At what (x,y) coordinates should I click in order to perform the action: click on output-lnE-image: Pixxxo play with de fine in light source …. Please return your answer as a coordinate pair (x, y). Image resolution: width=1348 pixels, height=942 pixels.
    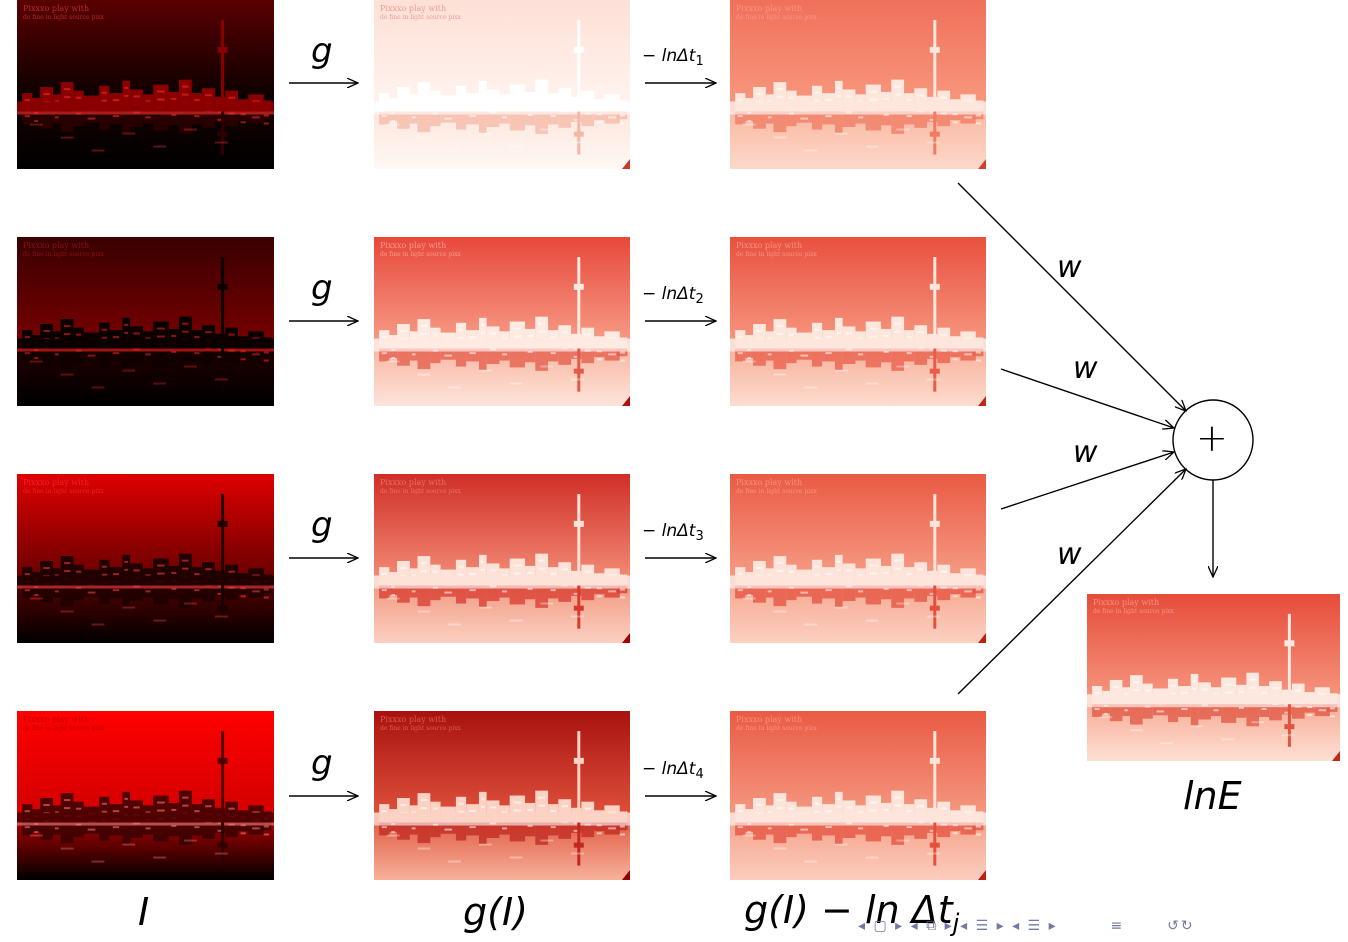
    Looking at the image, I should click on (1213, 677).